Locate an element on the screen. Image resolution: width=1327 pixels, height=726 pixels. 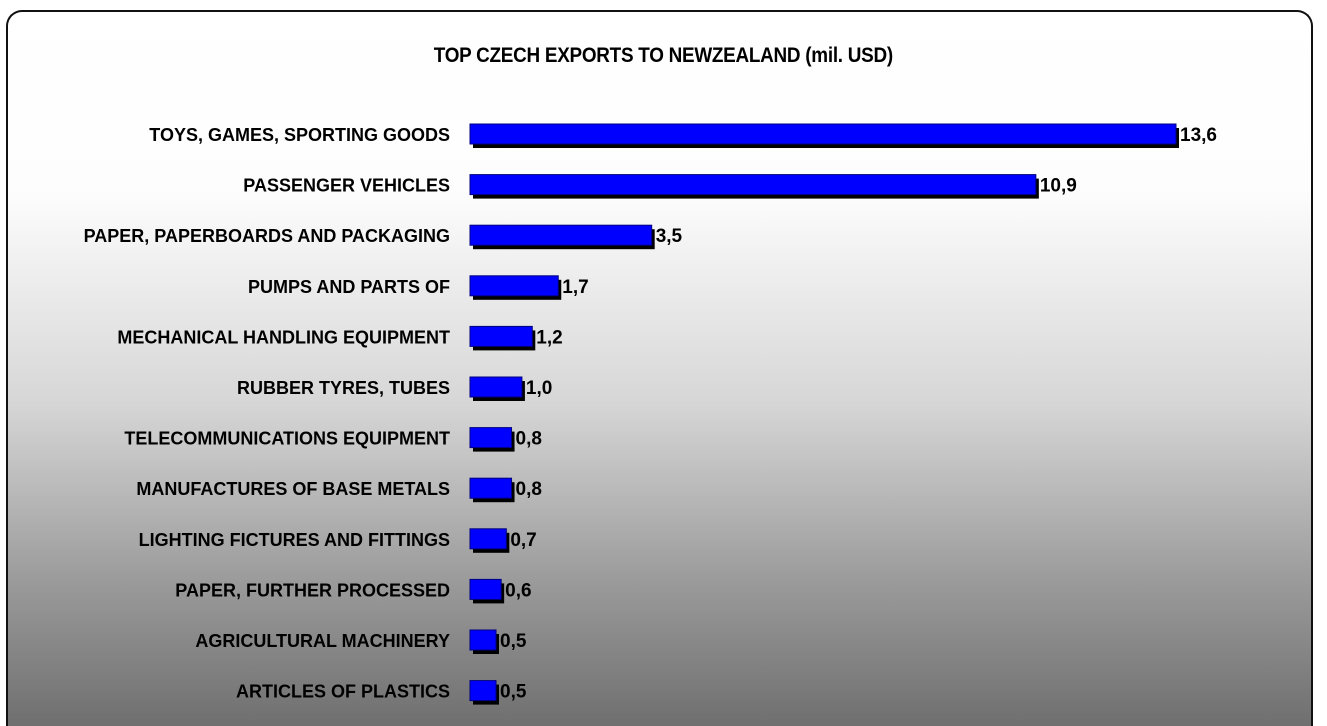
category-label: MECHANICAL HANDLING EQUIPMENT is located at coordinates (283, 337).